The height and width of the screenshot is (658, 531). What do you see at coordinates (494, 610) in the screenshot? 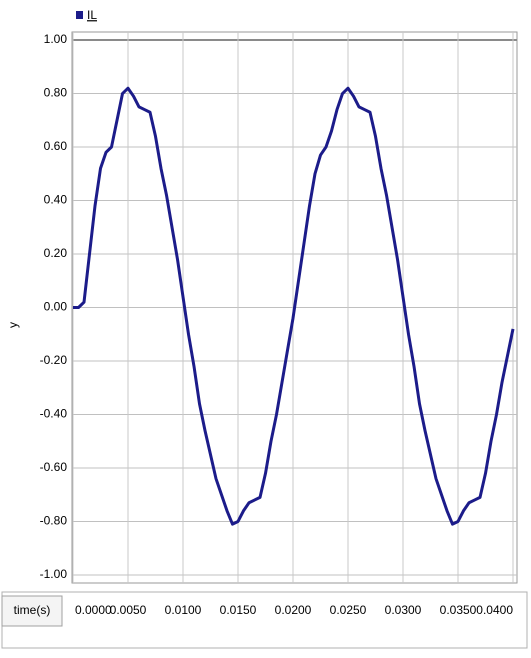
I see `x-tick-label: 0.0400` at bounding box center [494, 610].